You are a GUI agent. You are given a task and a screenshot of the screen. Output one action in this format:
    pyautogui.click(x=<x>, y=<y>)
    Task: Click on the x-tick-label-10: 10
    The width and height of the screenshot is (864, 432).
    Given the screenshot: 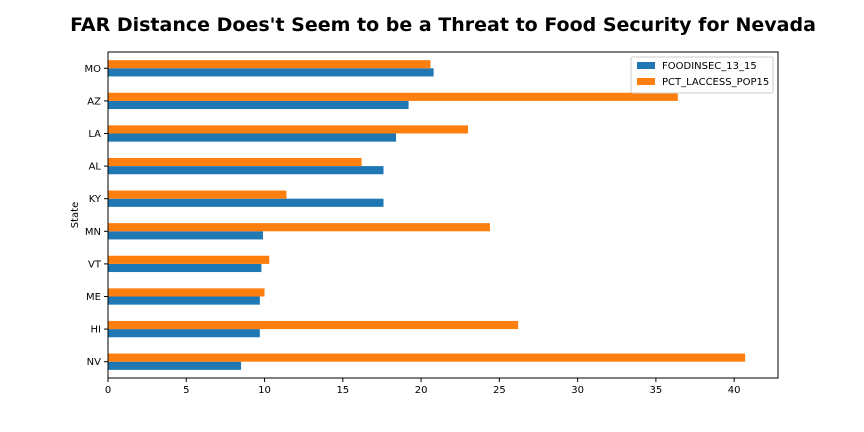 What is the action you would take?
    pyautogui.click(x=264, y=390)
    